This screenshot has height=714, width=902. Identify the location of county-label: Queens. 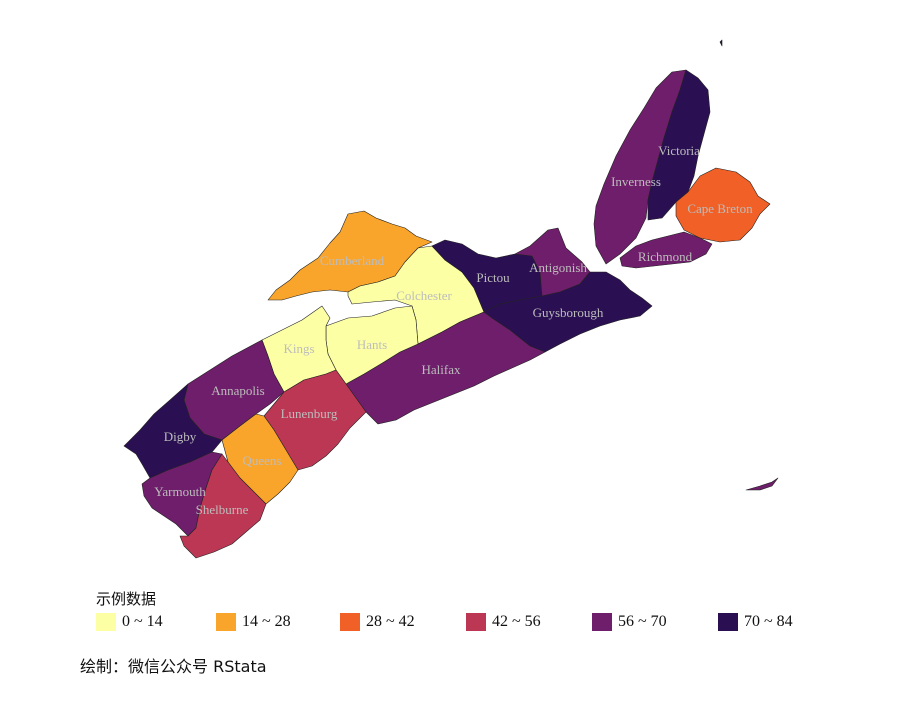
(262, 460).